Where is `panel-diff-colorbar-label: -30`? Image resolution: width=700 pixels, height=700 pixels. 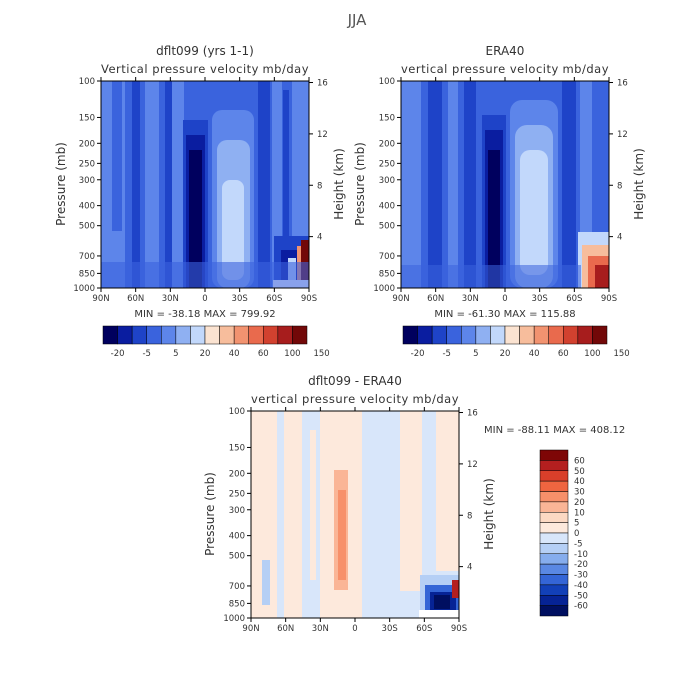
panel-diff-colorbar-label: -30 is located at coordinates (581, 576).